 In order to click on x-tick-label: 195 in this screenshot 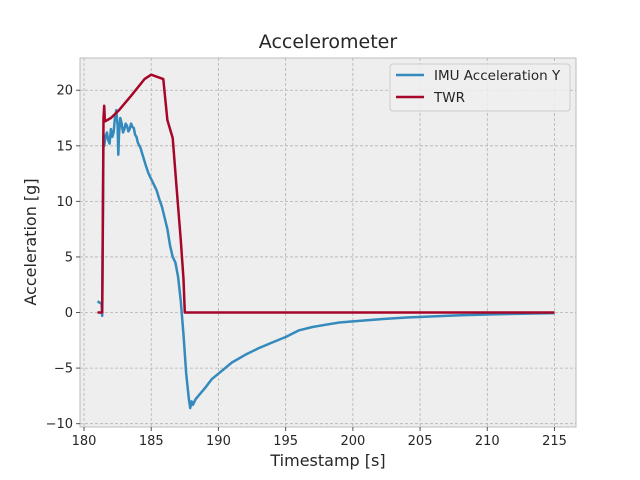, I will do `click(285, 441)`.